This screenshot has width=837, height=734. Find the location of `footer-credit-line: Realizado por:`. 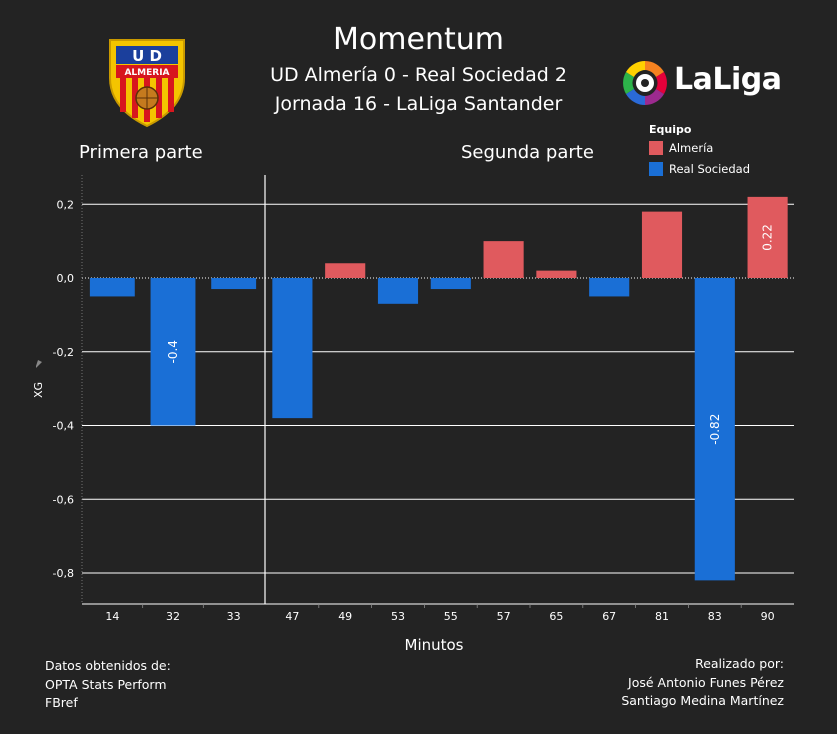

footer-credit-line: Realizado por: is located at coordinates (739, 663).